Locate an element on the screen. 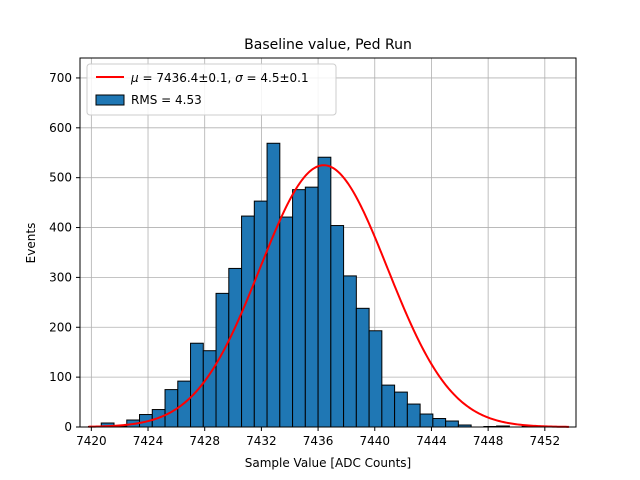  x-tick-label: 7444 is located at coordinates (431, 441).